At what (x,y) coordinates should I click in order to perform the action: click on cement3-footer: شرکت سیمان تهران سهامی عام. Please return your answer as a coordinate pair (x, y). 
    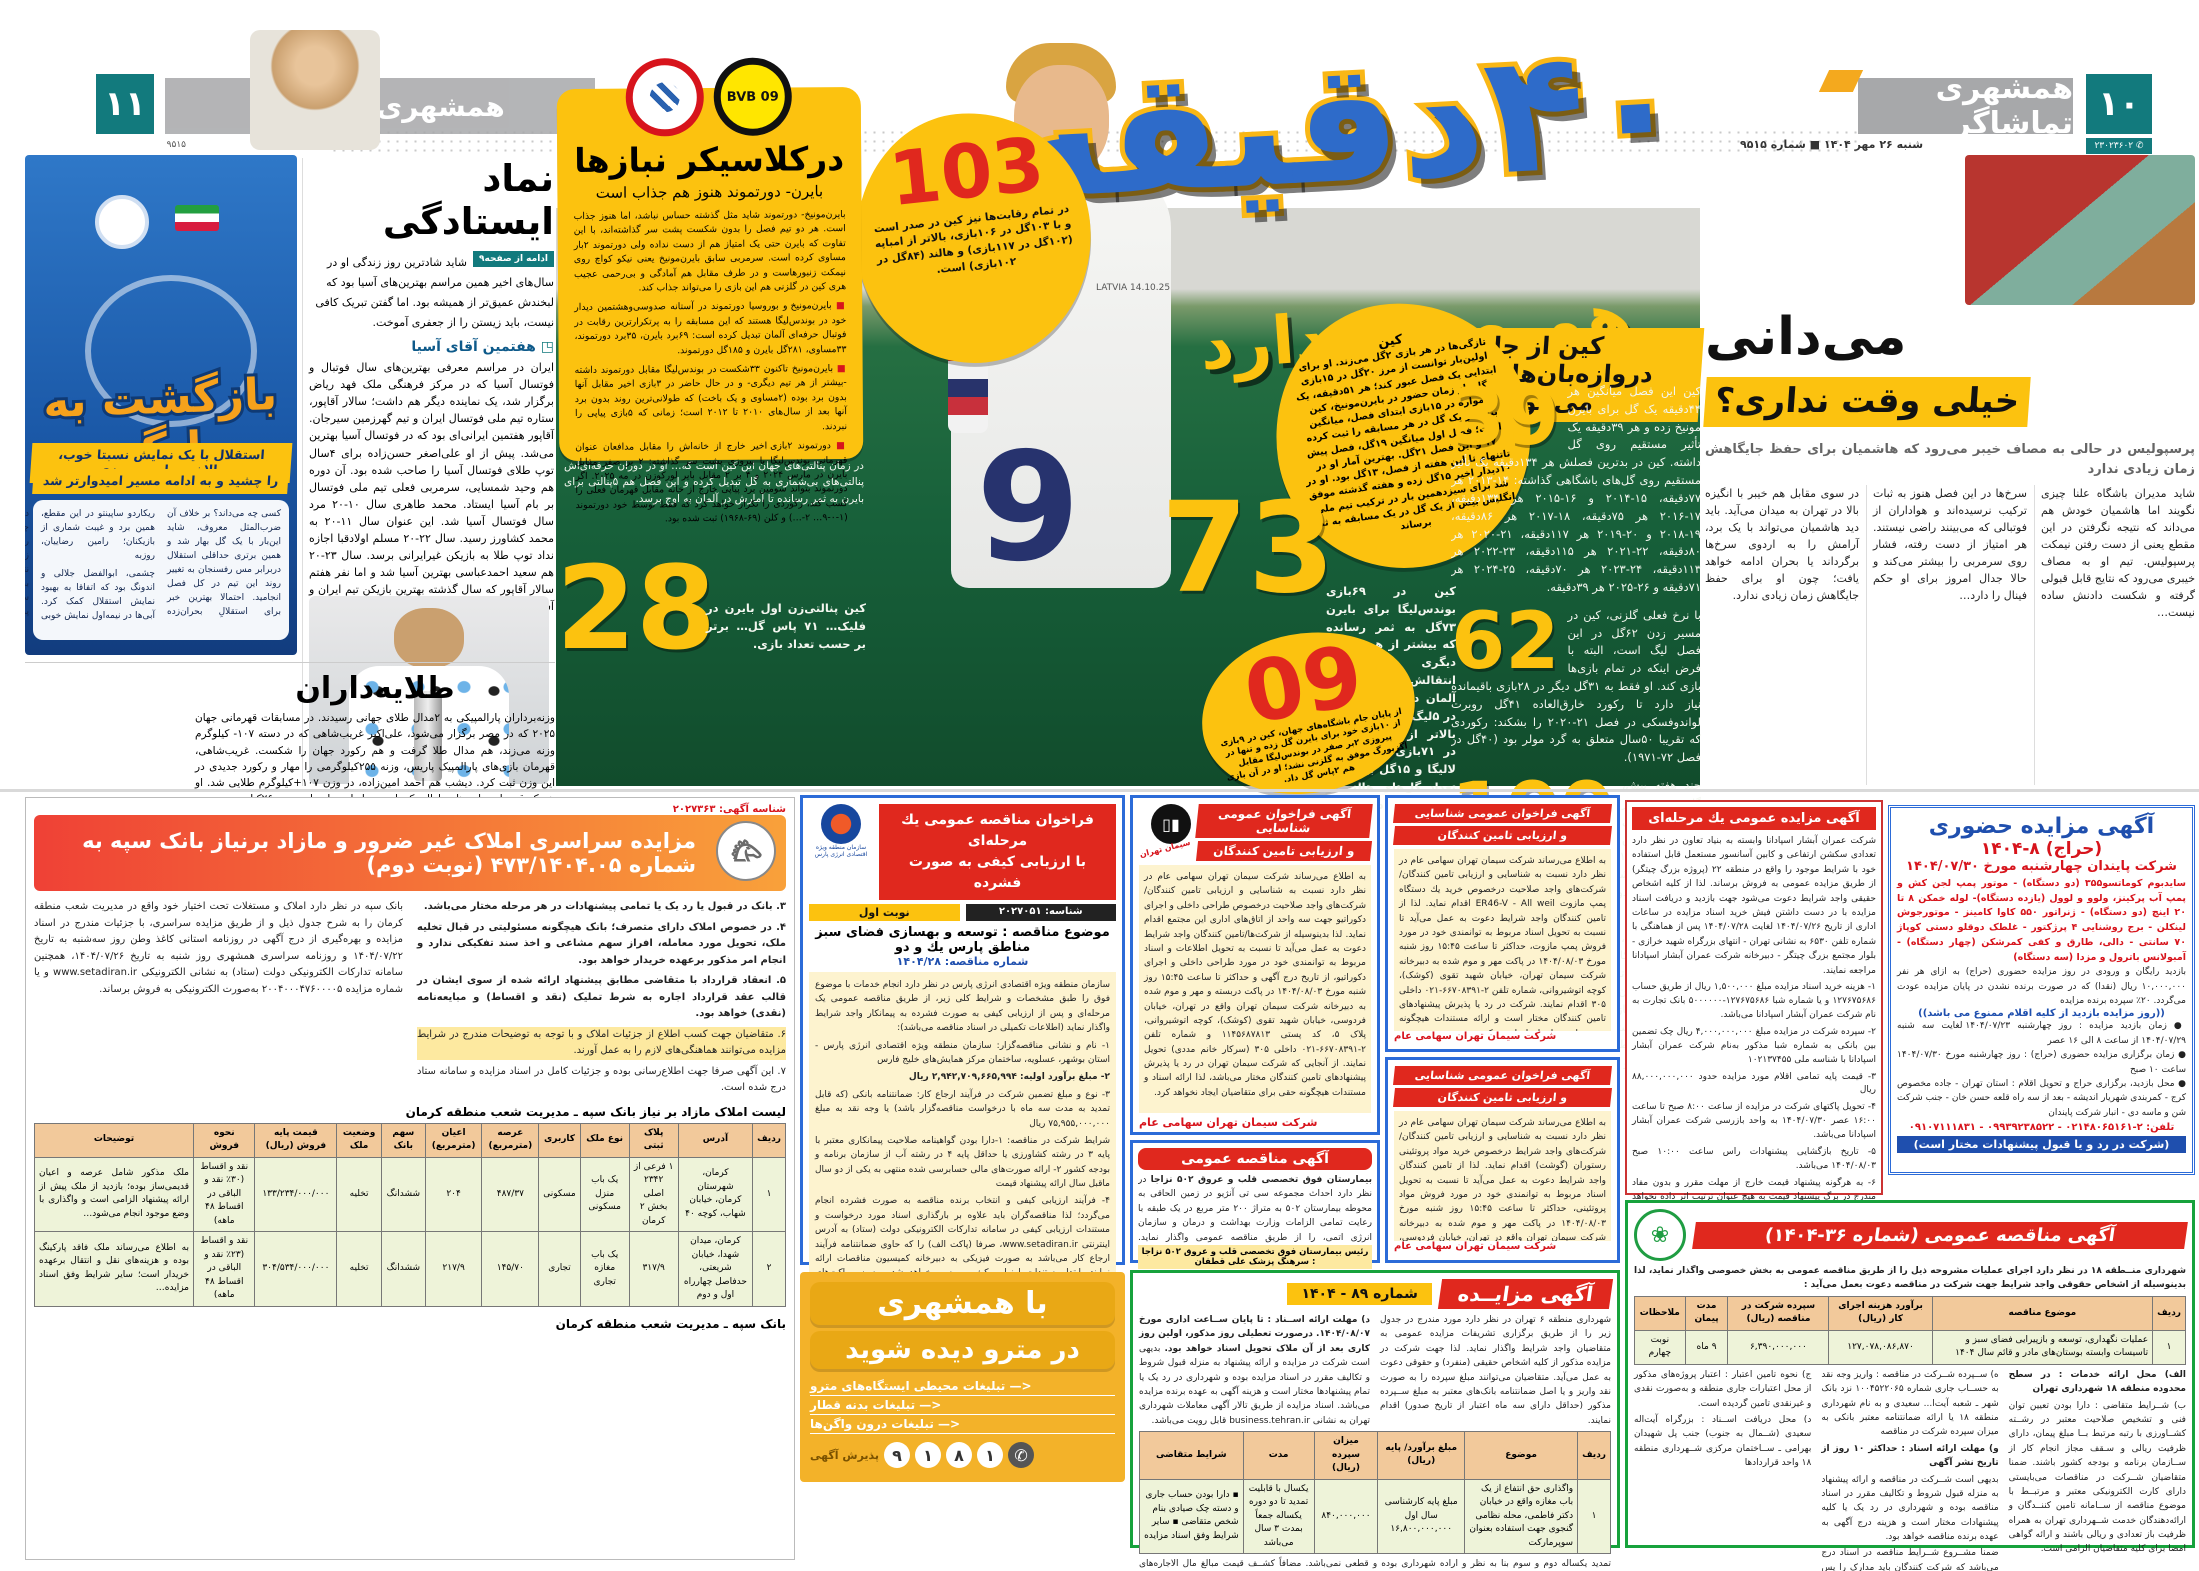
    Looking at the image, I should click on (1475, 1246).